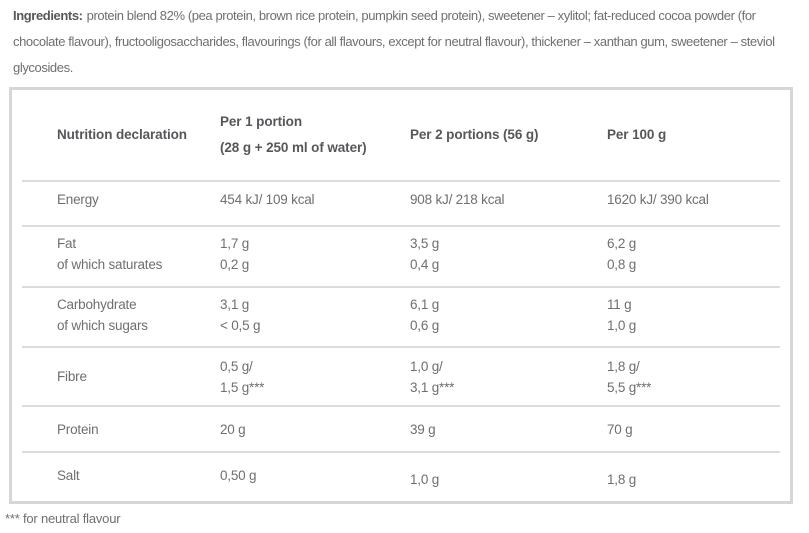 This screenshot has height=533, width=809. Describe the element at coordinates (425, 325) in the screenshot. I see `cell-value: 0,6 g` at that location.